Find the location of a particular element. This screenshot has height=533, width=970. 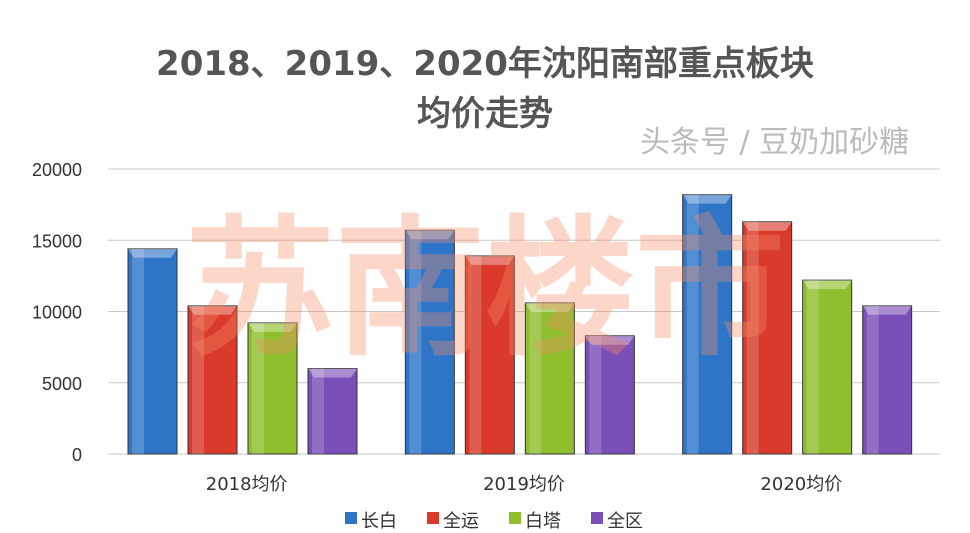

legend-label: 白塔 is located at coordinates (543, 521).